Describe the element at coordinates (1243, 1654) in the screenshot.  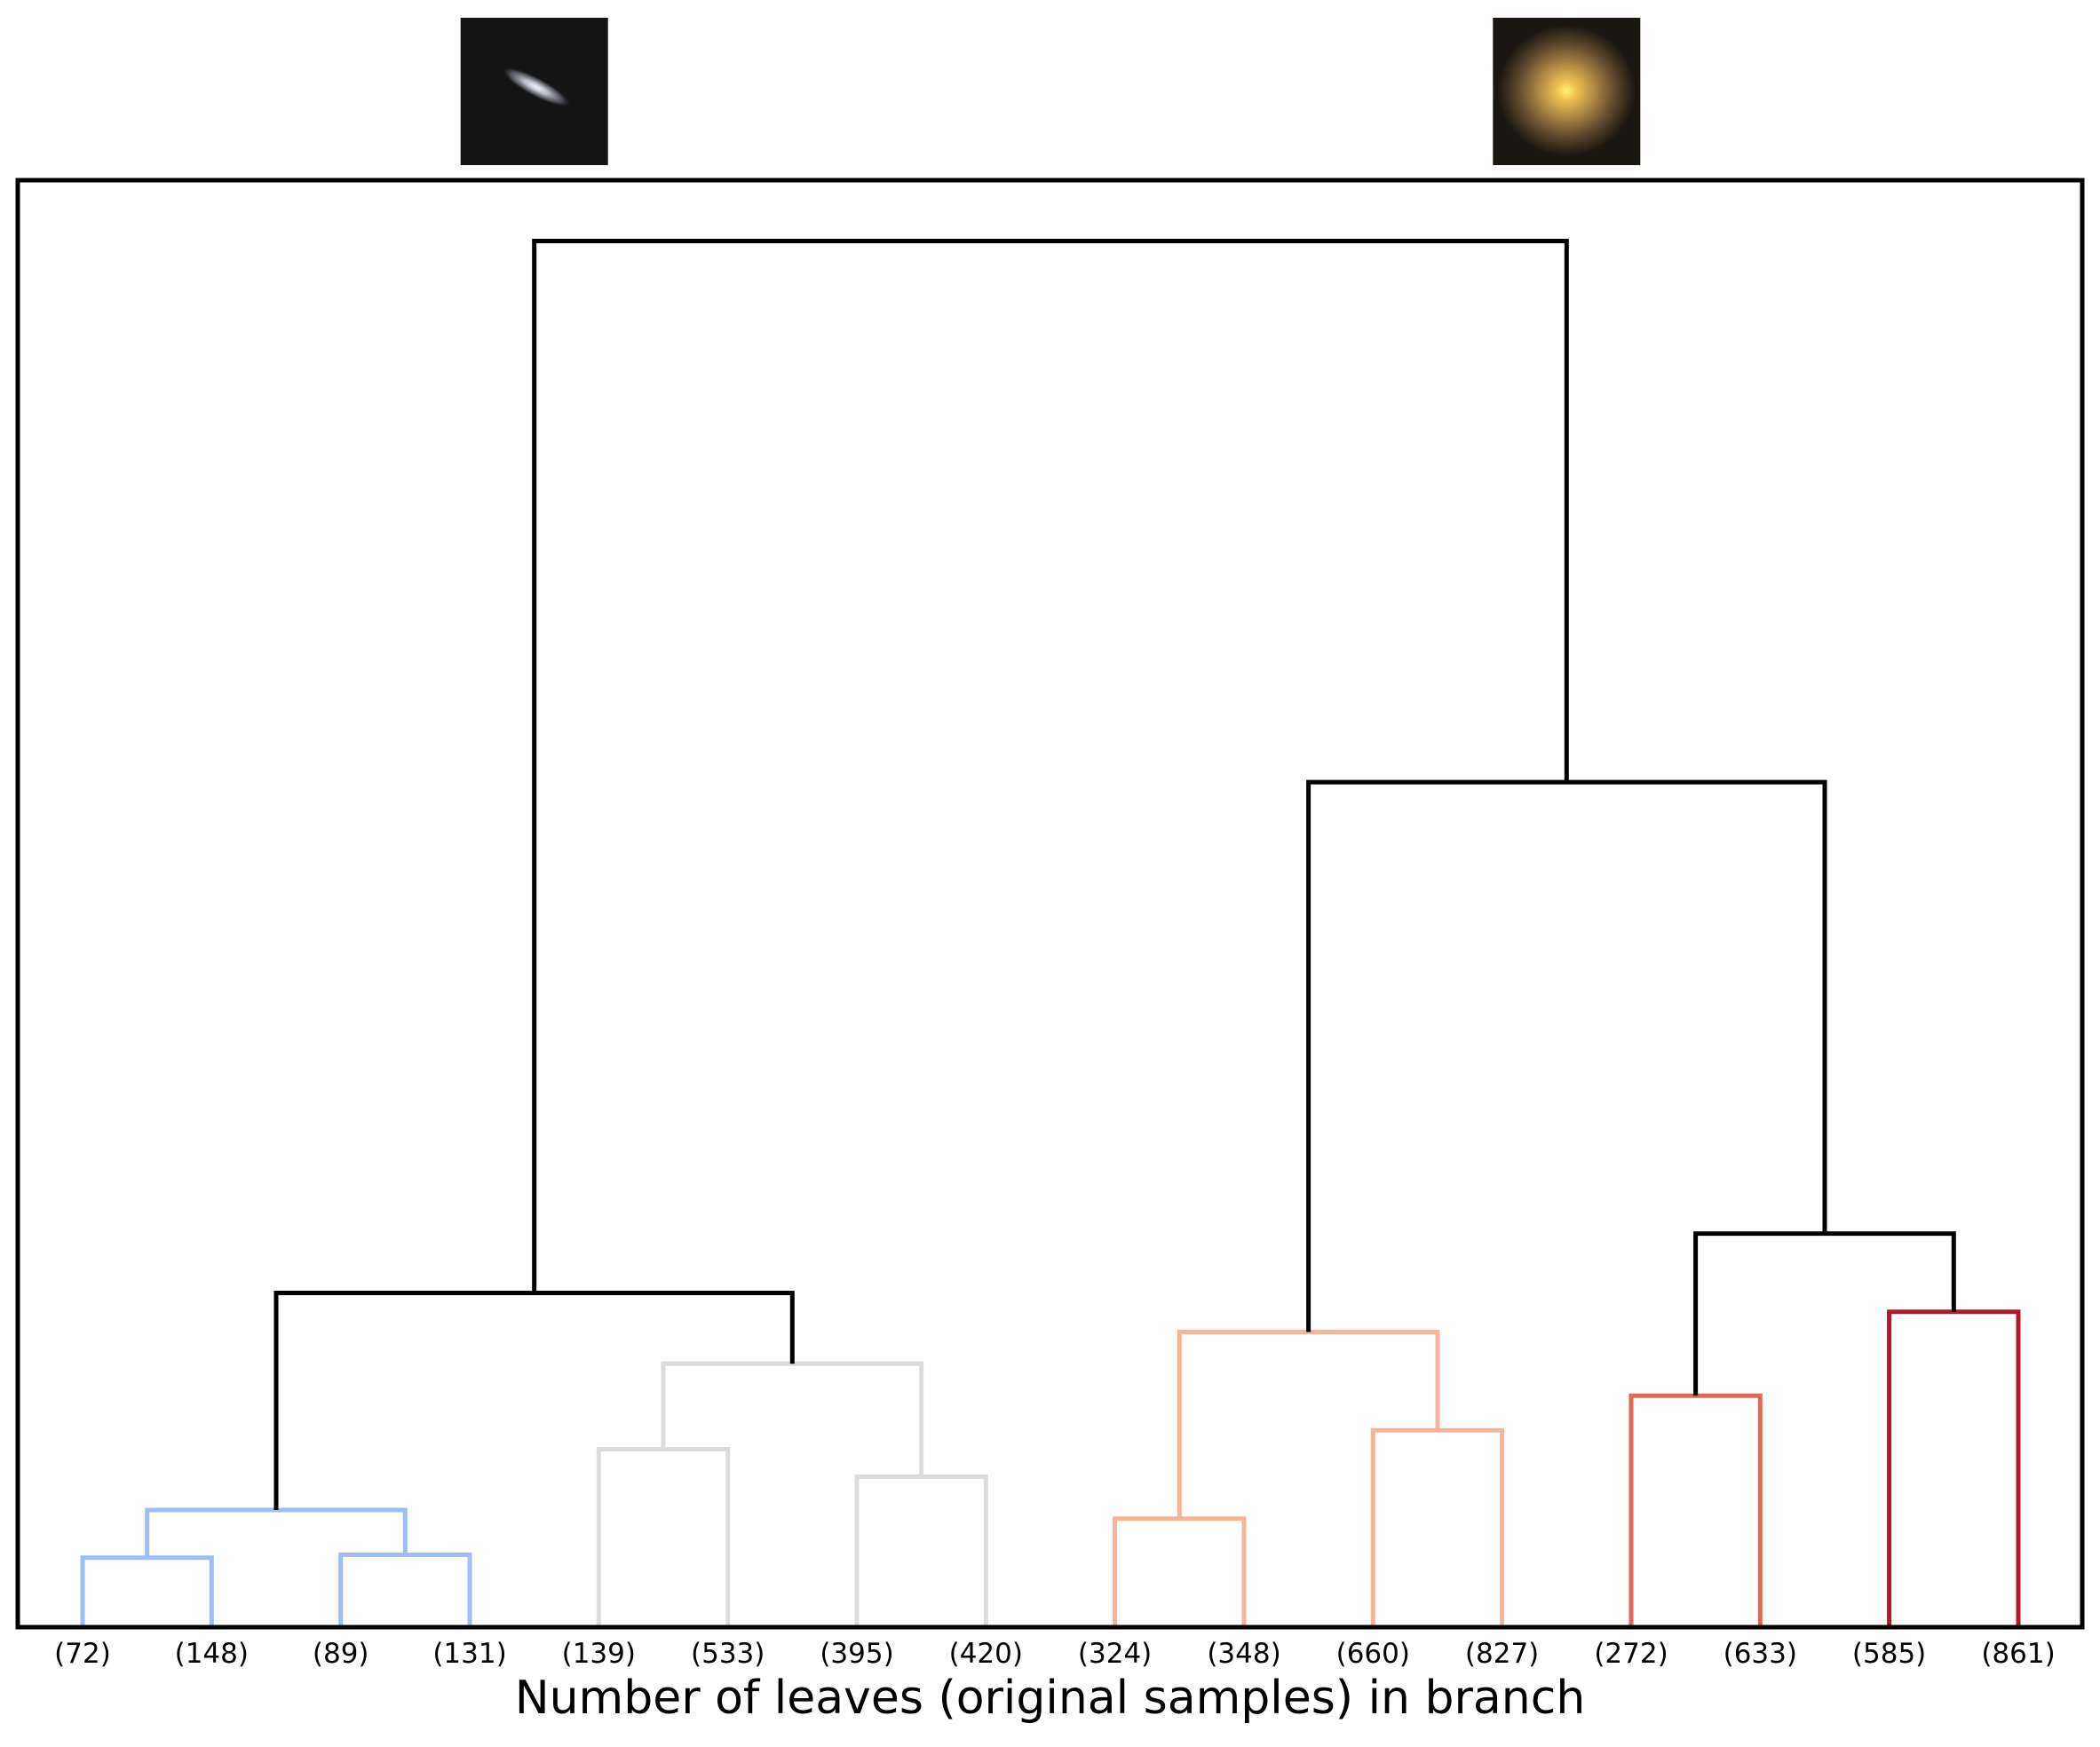
I see `leaf-tick-label: (348)` at that location.